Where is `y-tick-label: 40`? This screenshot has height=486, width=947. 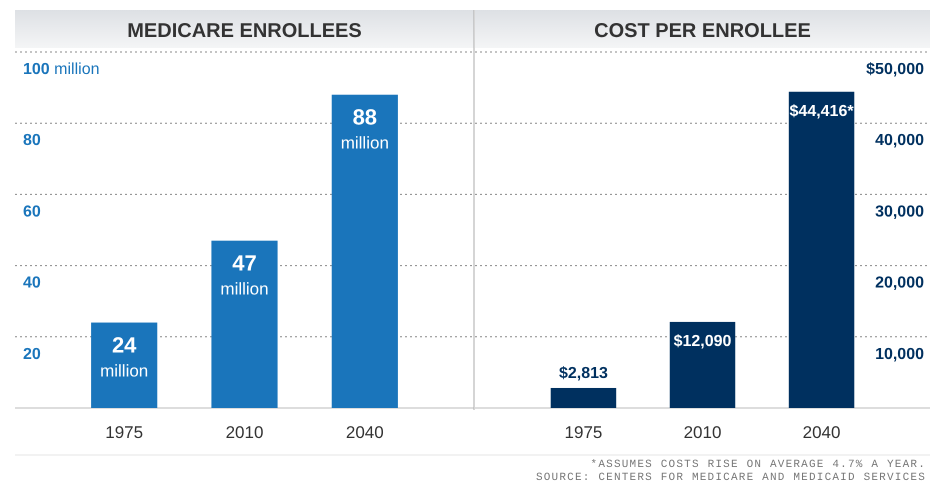
y-tick-label: 40 is located at coordinates (32, 283).